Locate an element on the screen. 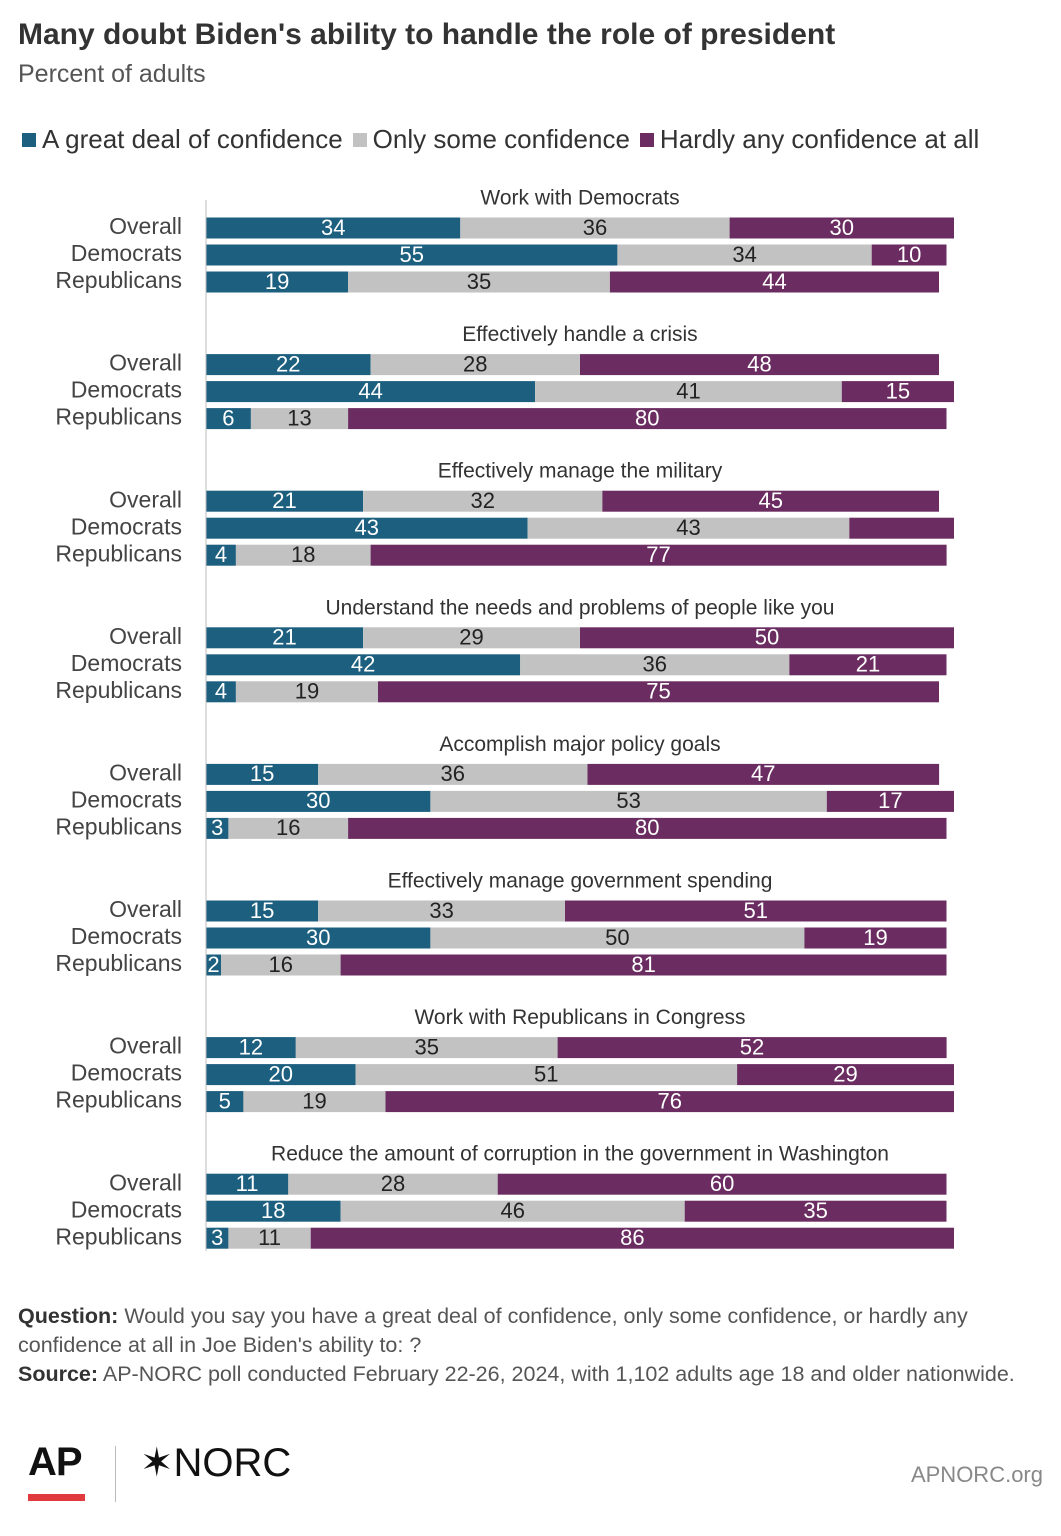 This screenshot has height=1536, width=1061. data-label-hardly: 19 is located at coordinates (875, 937).